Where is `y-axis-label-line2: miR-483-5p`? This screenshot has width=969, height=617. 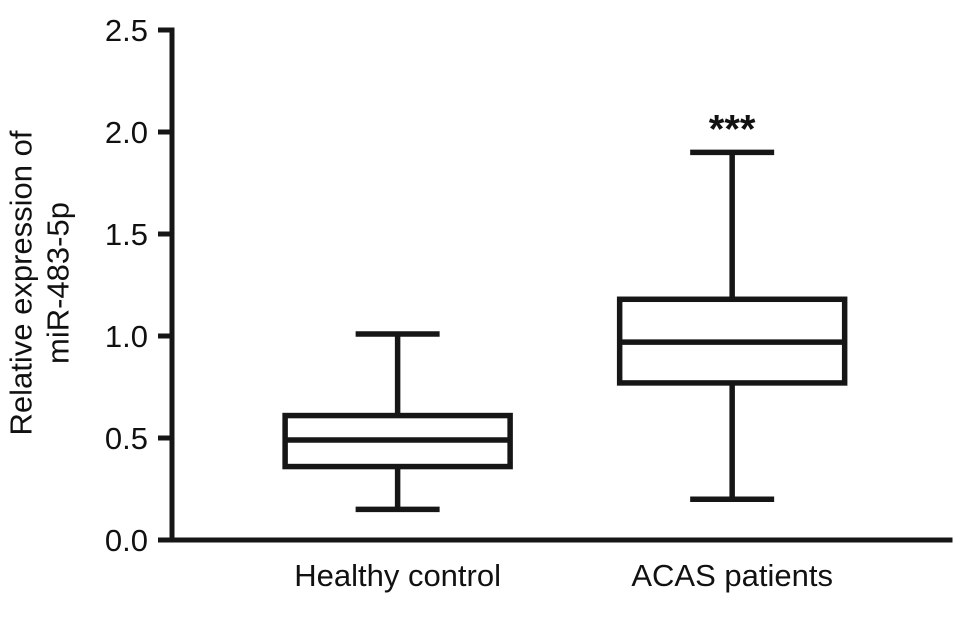
y-axis-label-line2: miR-483-5p is located at coordinates (57, 283).